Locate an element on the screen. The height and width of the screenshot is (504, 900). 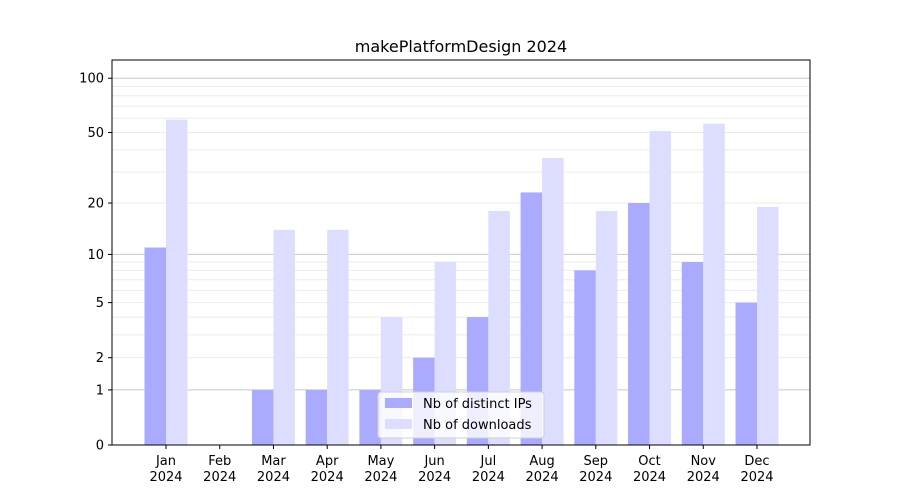
x-tick-label: Feb 2024 is located at coordinates (219, 469).